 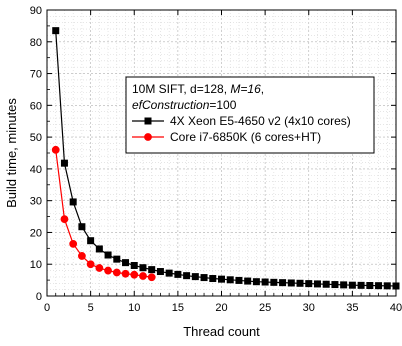 What do you see at coordinates (36, 170) in the screenshot?
I see `y-tick-label: 40` at bounding box center [36, 170].